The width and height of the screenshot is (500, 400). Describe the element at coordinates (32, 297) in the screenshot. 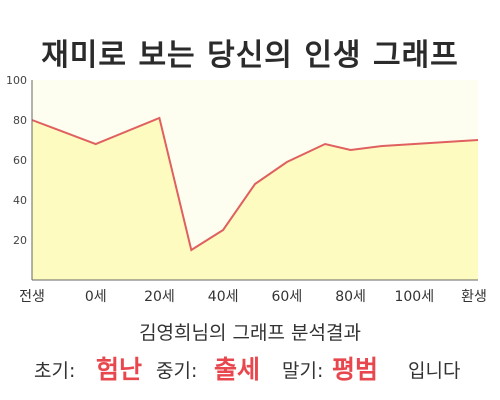

I see `x-tick-label: 전생` at that location.